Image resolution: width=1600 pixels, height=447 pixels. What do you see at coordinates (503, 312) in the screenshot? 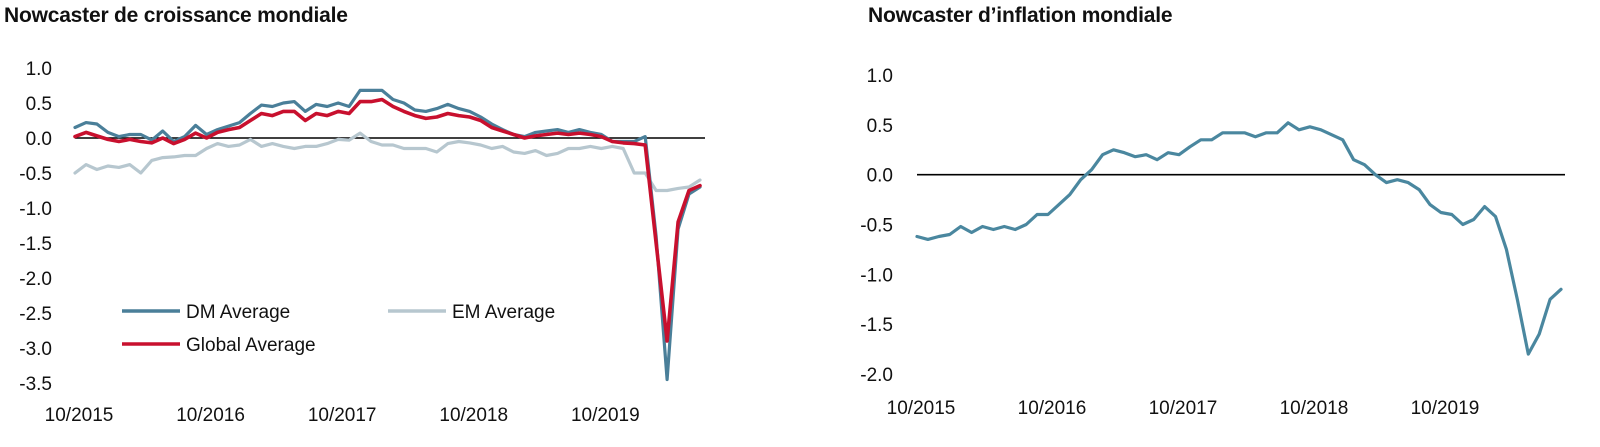
I see `legend-label-em-average: EM Average` at bounding box center [503, 312].